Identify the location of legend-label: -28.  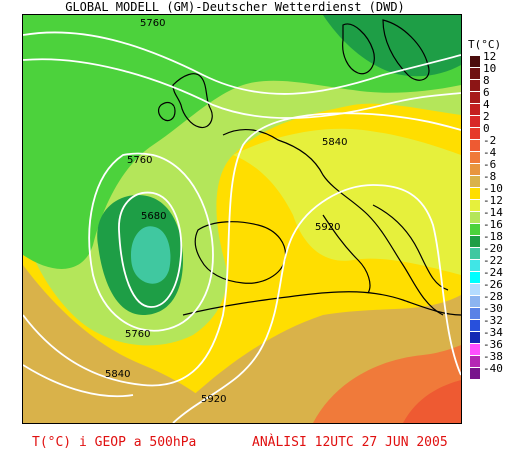
(493, 296).